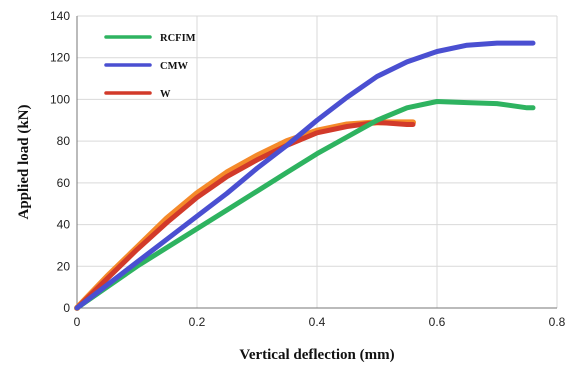 This screenshot has height=367, width=571. Describe the element at coordinates (437, 322) in the screenshot. I see `x-tick-label: 0.6` at that location.